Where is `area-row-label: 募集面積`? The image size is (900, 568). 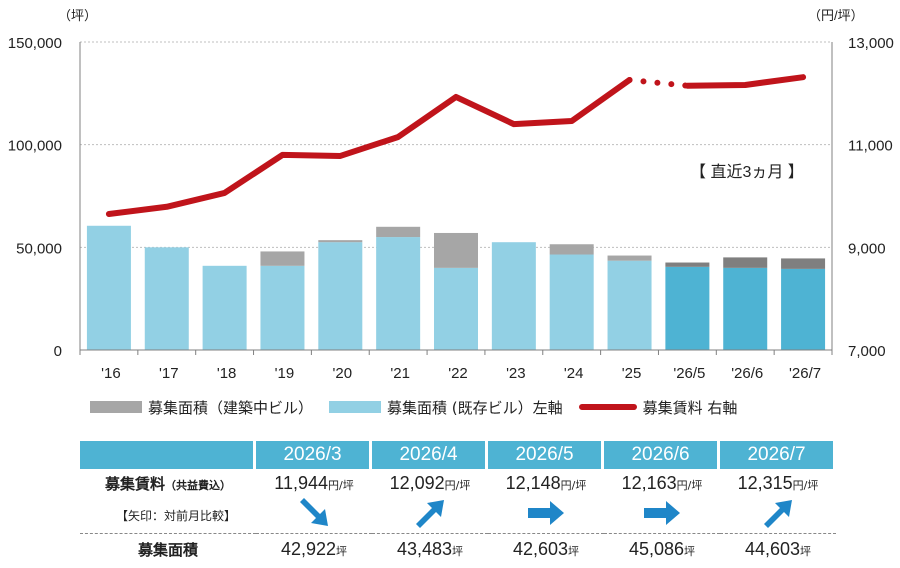
area-row-label: 募集面積 is located at coordinates (168, 548).